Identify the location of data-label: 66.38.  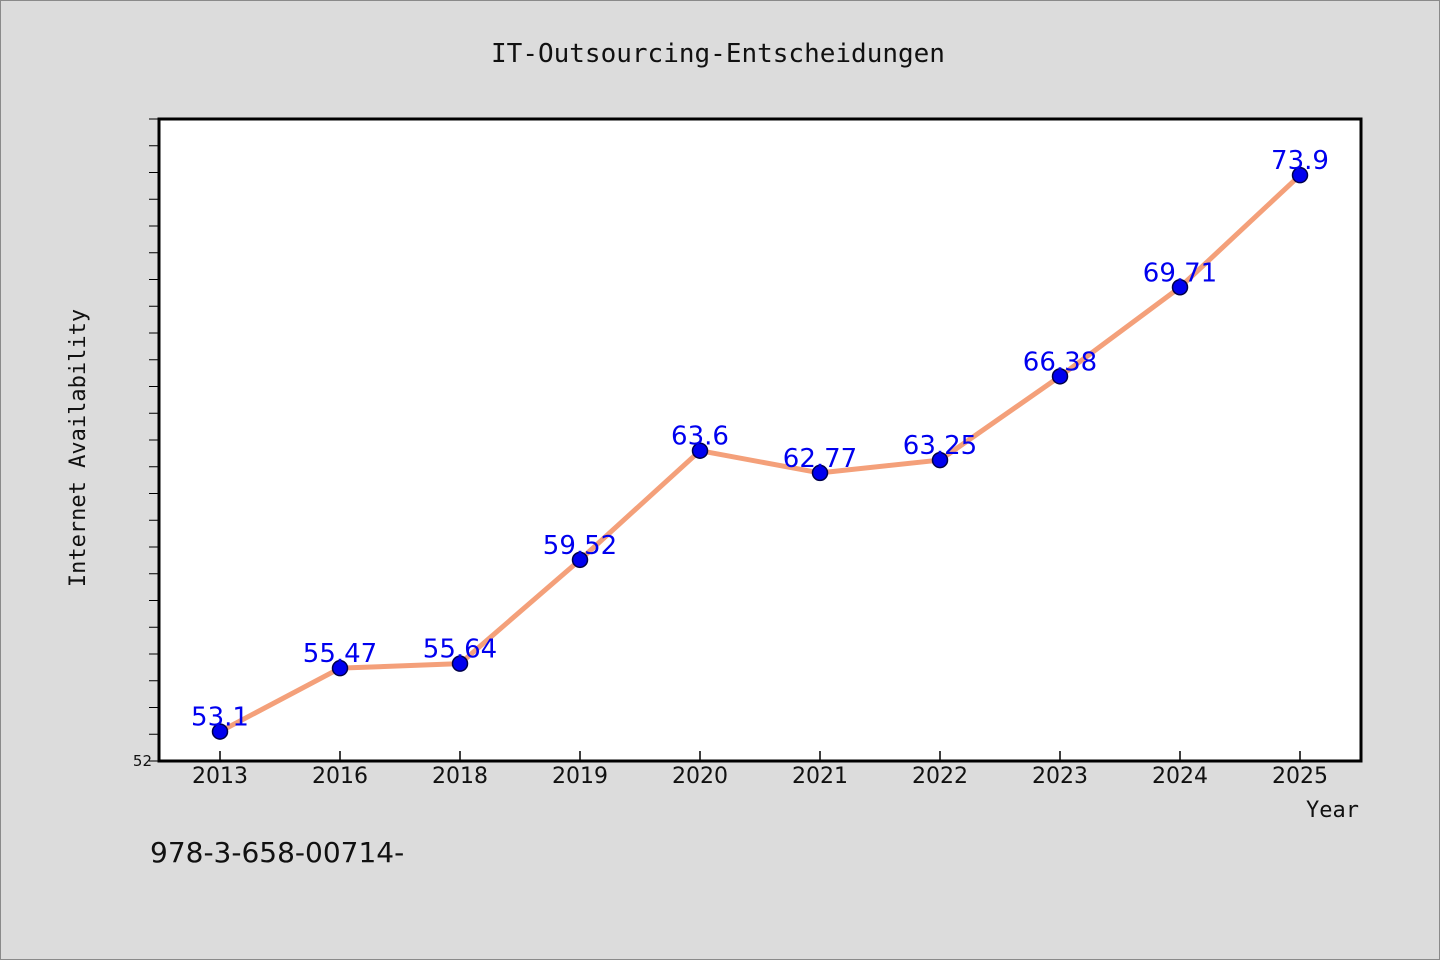
(1060, 362).